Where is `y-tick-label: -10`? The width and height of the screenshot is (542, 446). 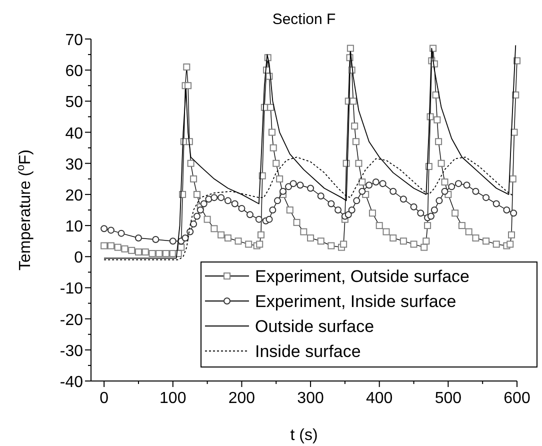
y-tick-label: -10 is located at coordinates (72, 289).